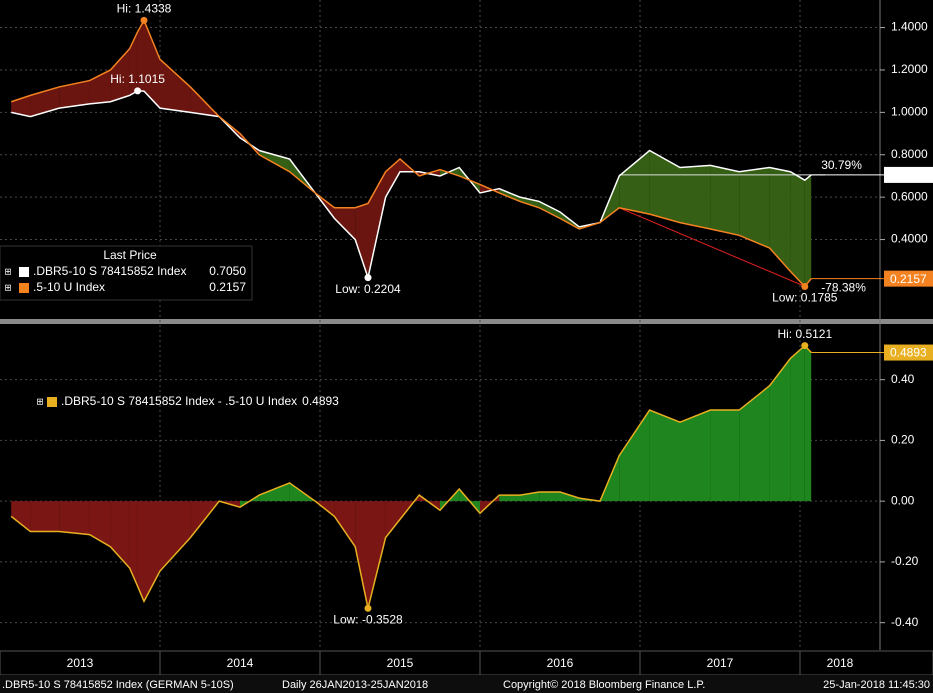 This screenshot has height=693, width=933. What do you see at coordinates (240, 663) in the screenshot?
I see `x-tick-label: 2014` at bounding box center [240, 663].